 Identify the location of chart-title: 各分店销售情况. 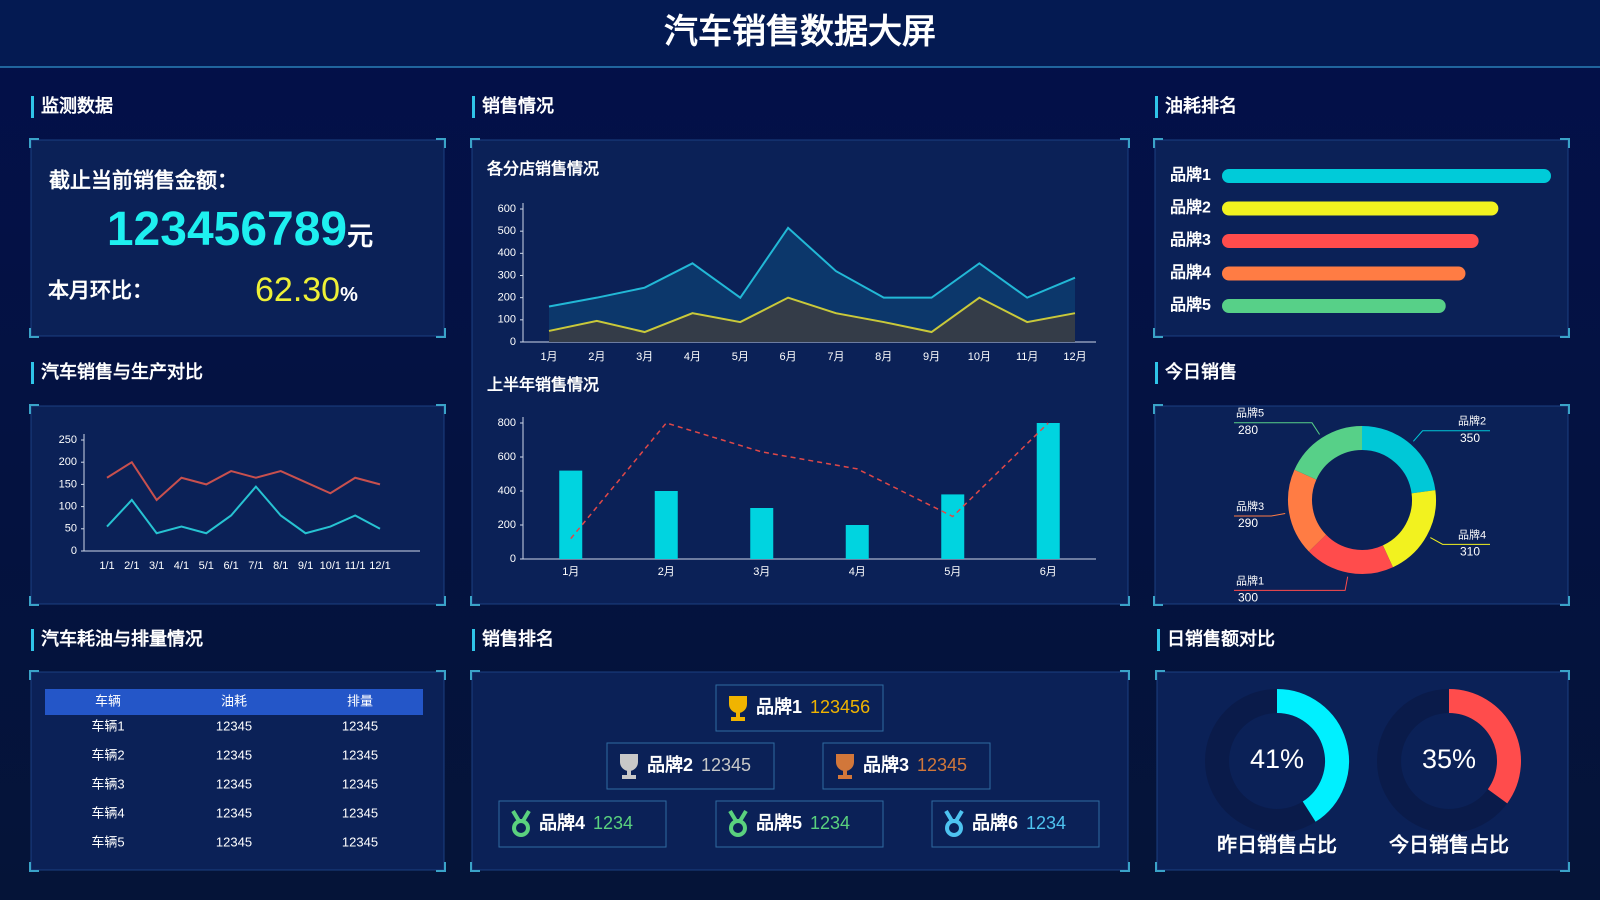
(542, 168).